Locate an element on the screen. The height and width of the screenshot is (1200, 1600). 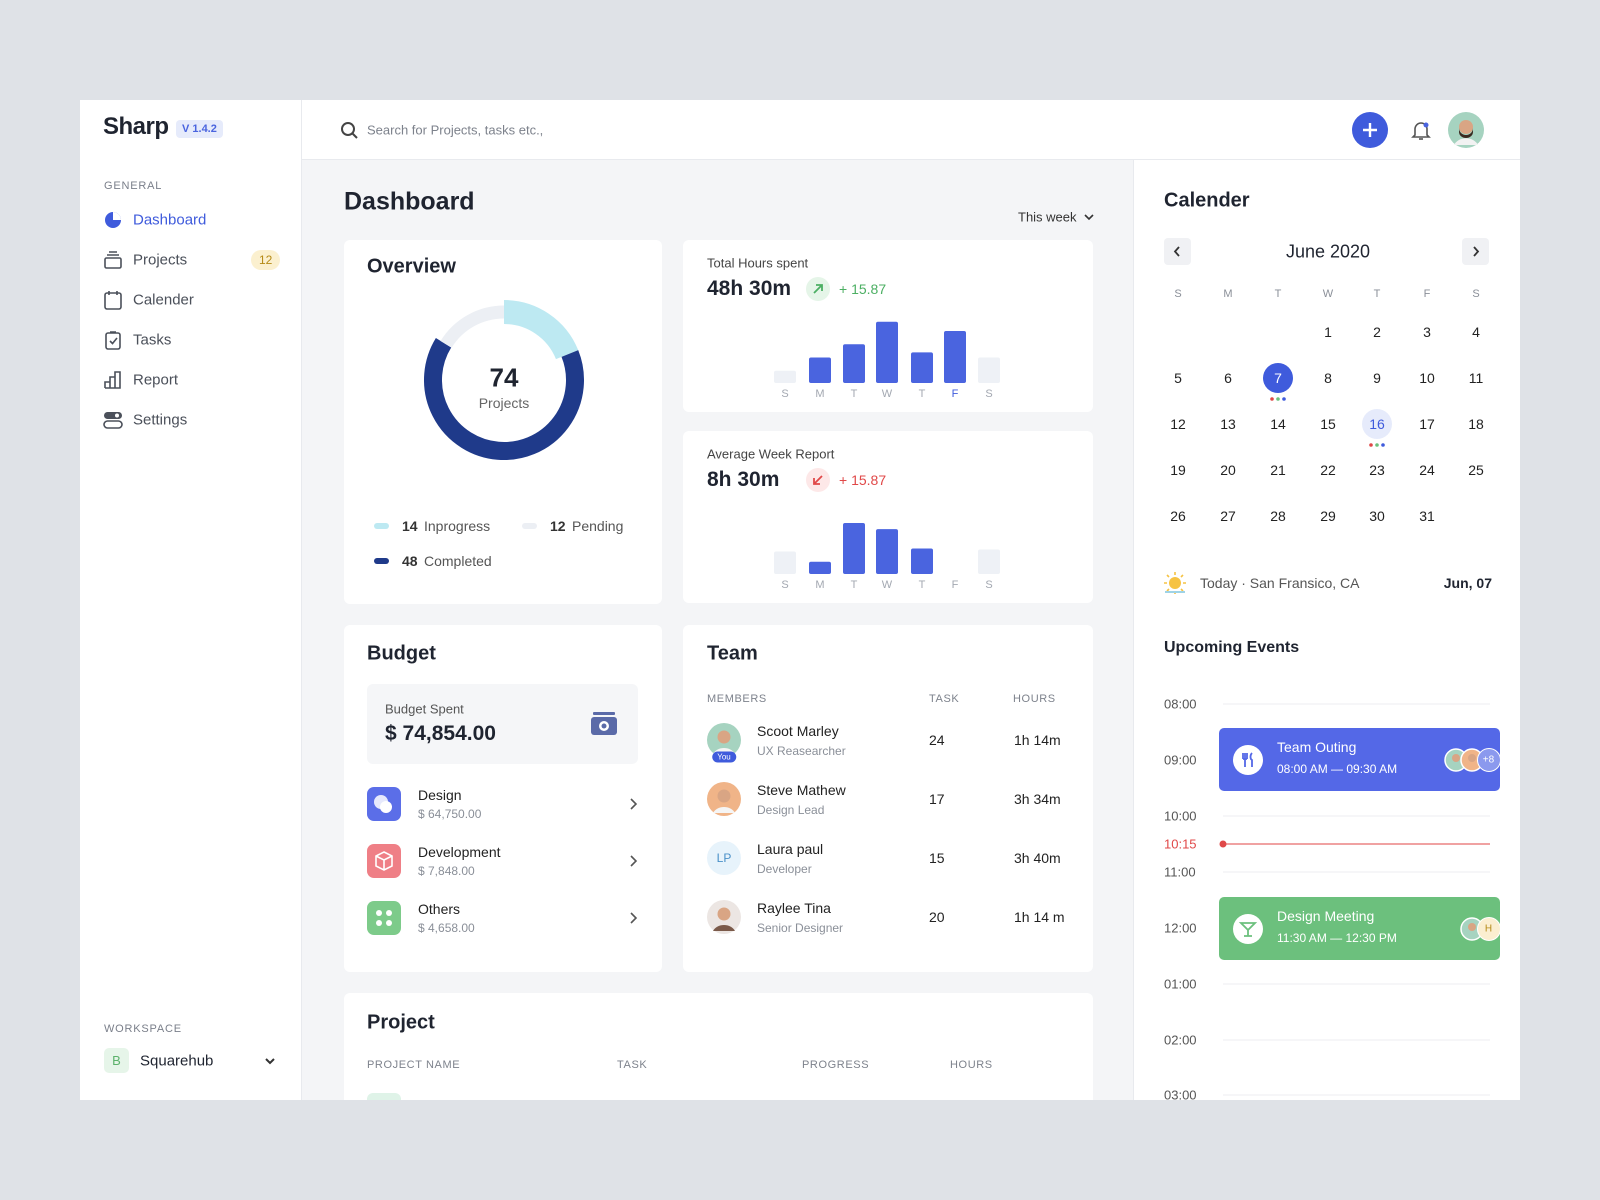
x-tick-label: S is located at coordinates (988, 585).